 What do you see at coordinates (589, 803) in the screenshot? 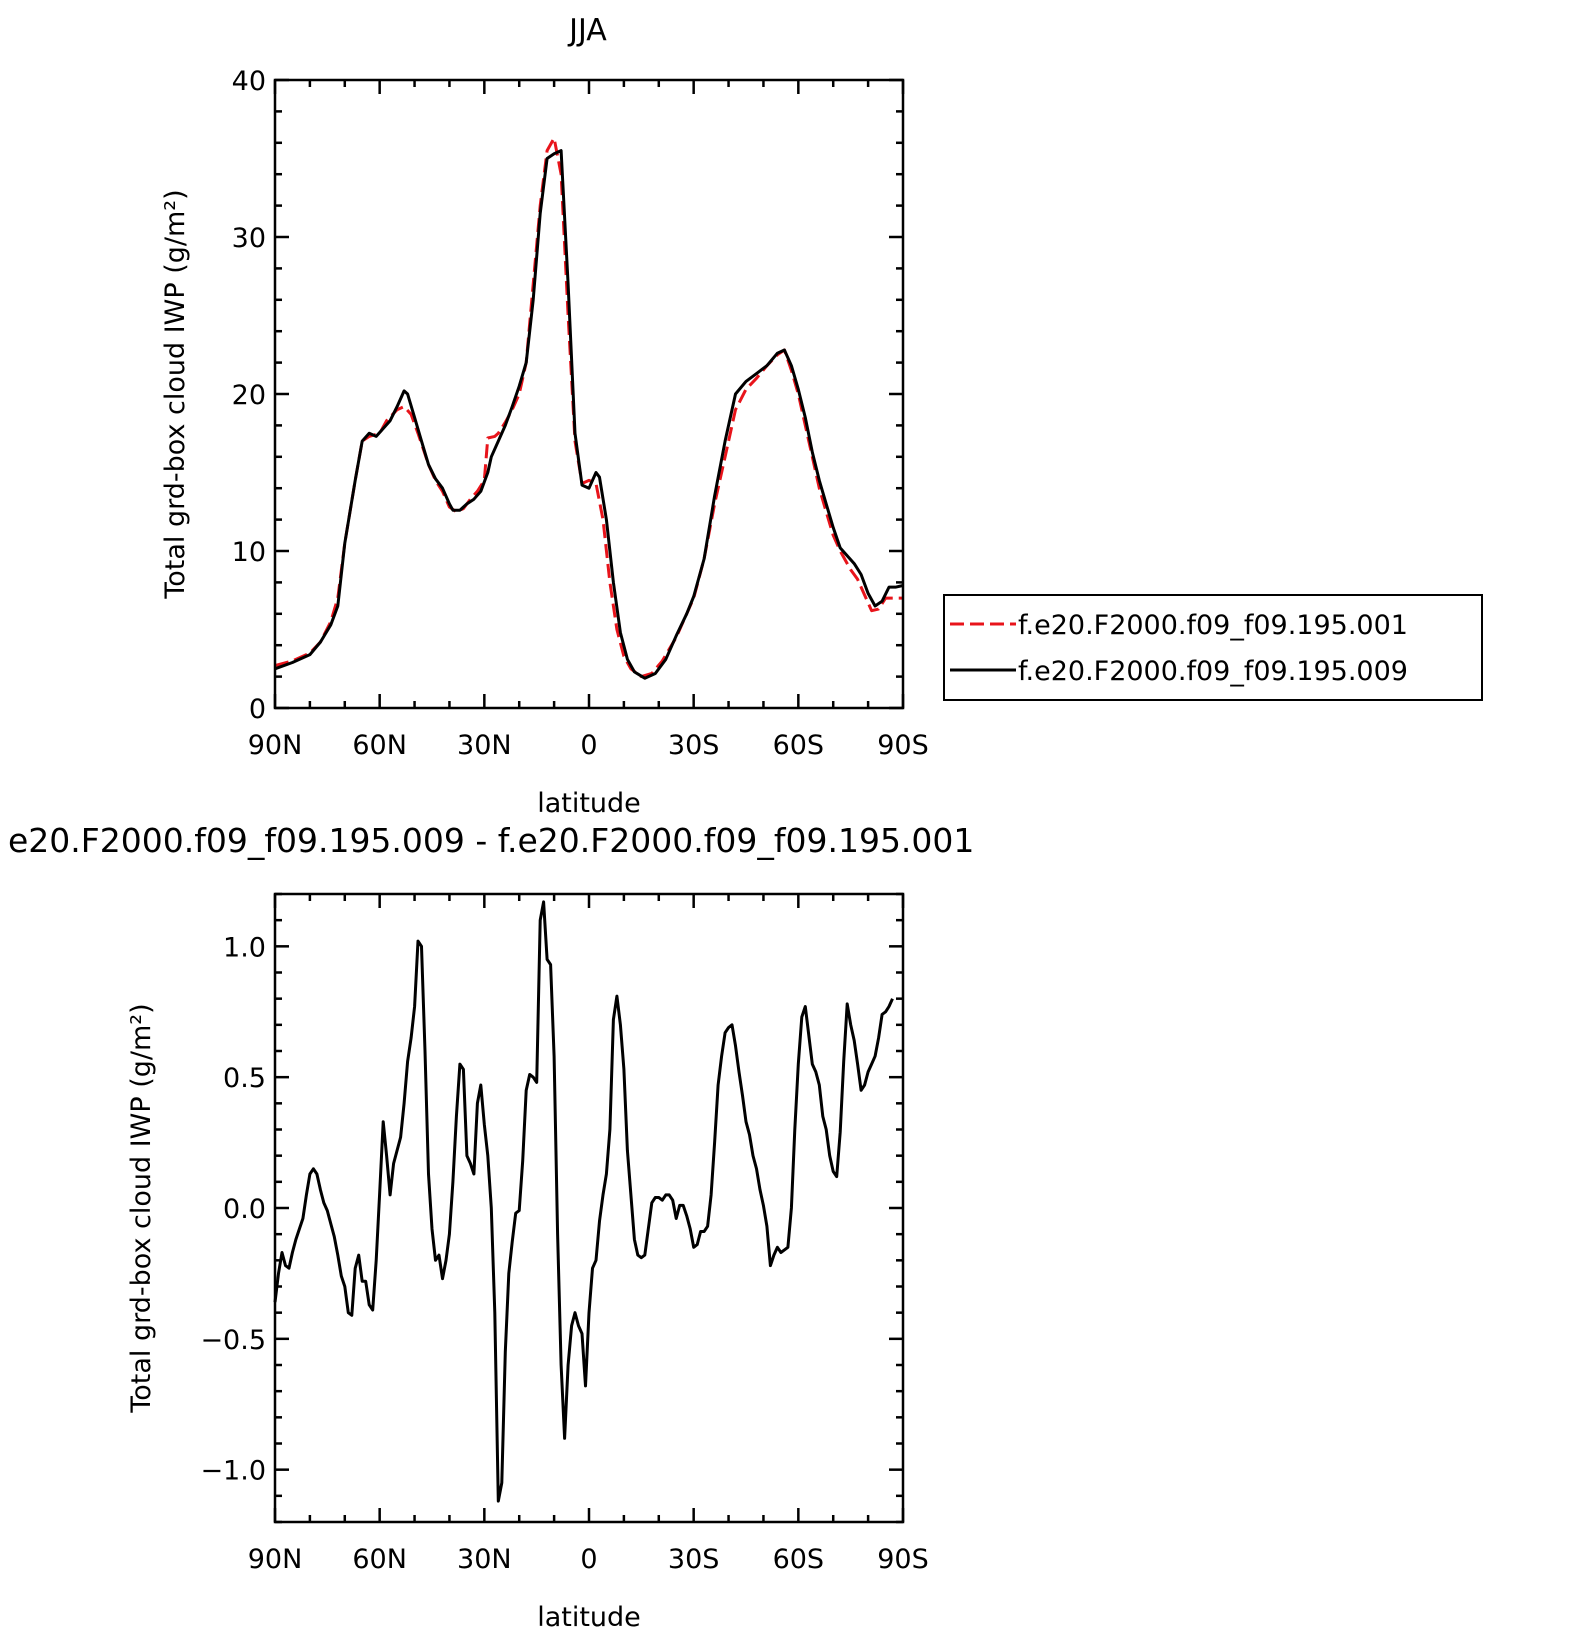
I see `top-x-axis-label: latitude` at bounding box center [589, 803].